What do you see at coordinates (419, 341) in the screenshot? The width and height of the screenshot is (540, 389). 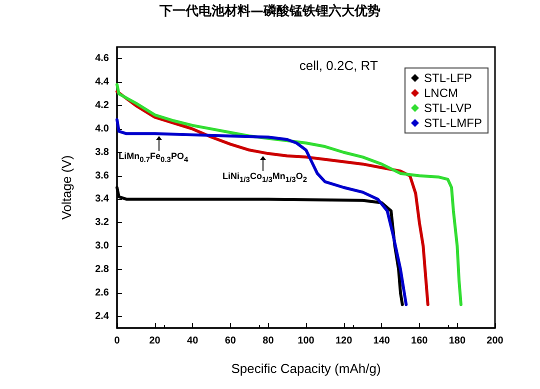 I see `x-tick-label: 160` at bounding box center [419, 341].